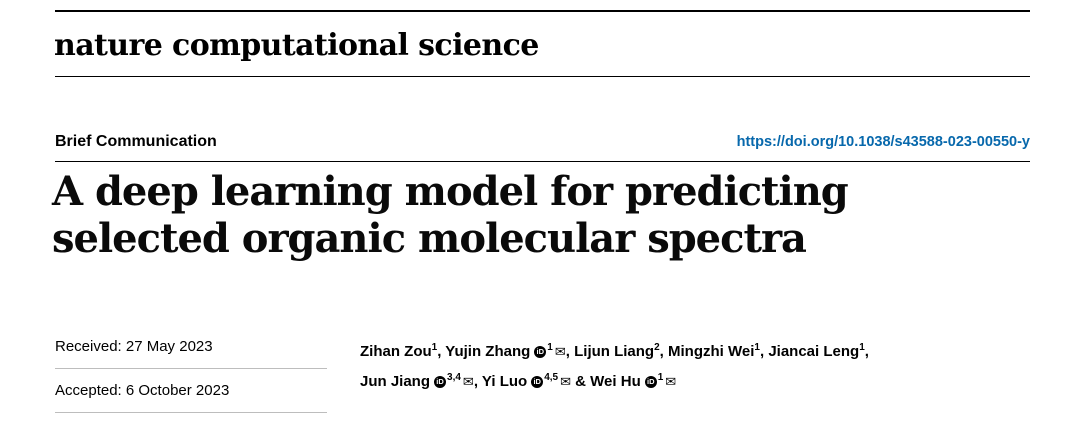 The height and width of the screenshot is (432, 1080). I want to click on author-name: Lijun Liang, so click(614, 351).